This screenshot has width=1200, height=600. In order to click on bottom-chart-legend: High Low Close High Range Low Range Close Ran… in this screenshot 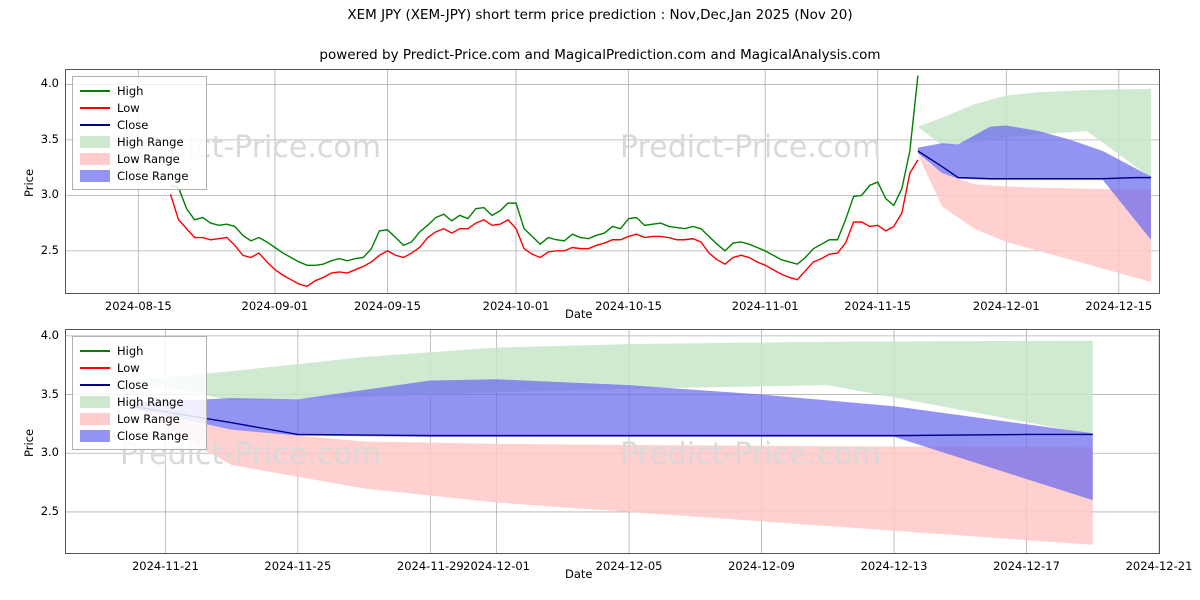, I will do `click(139, 393)`.